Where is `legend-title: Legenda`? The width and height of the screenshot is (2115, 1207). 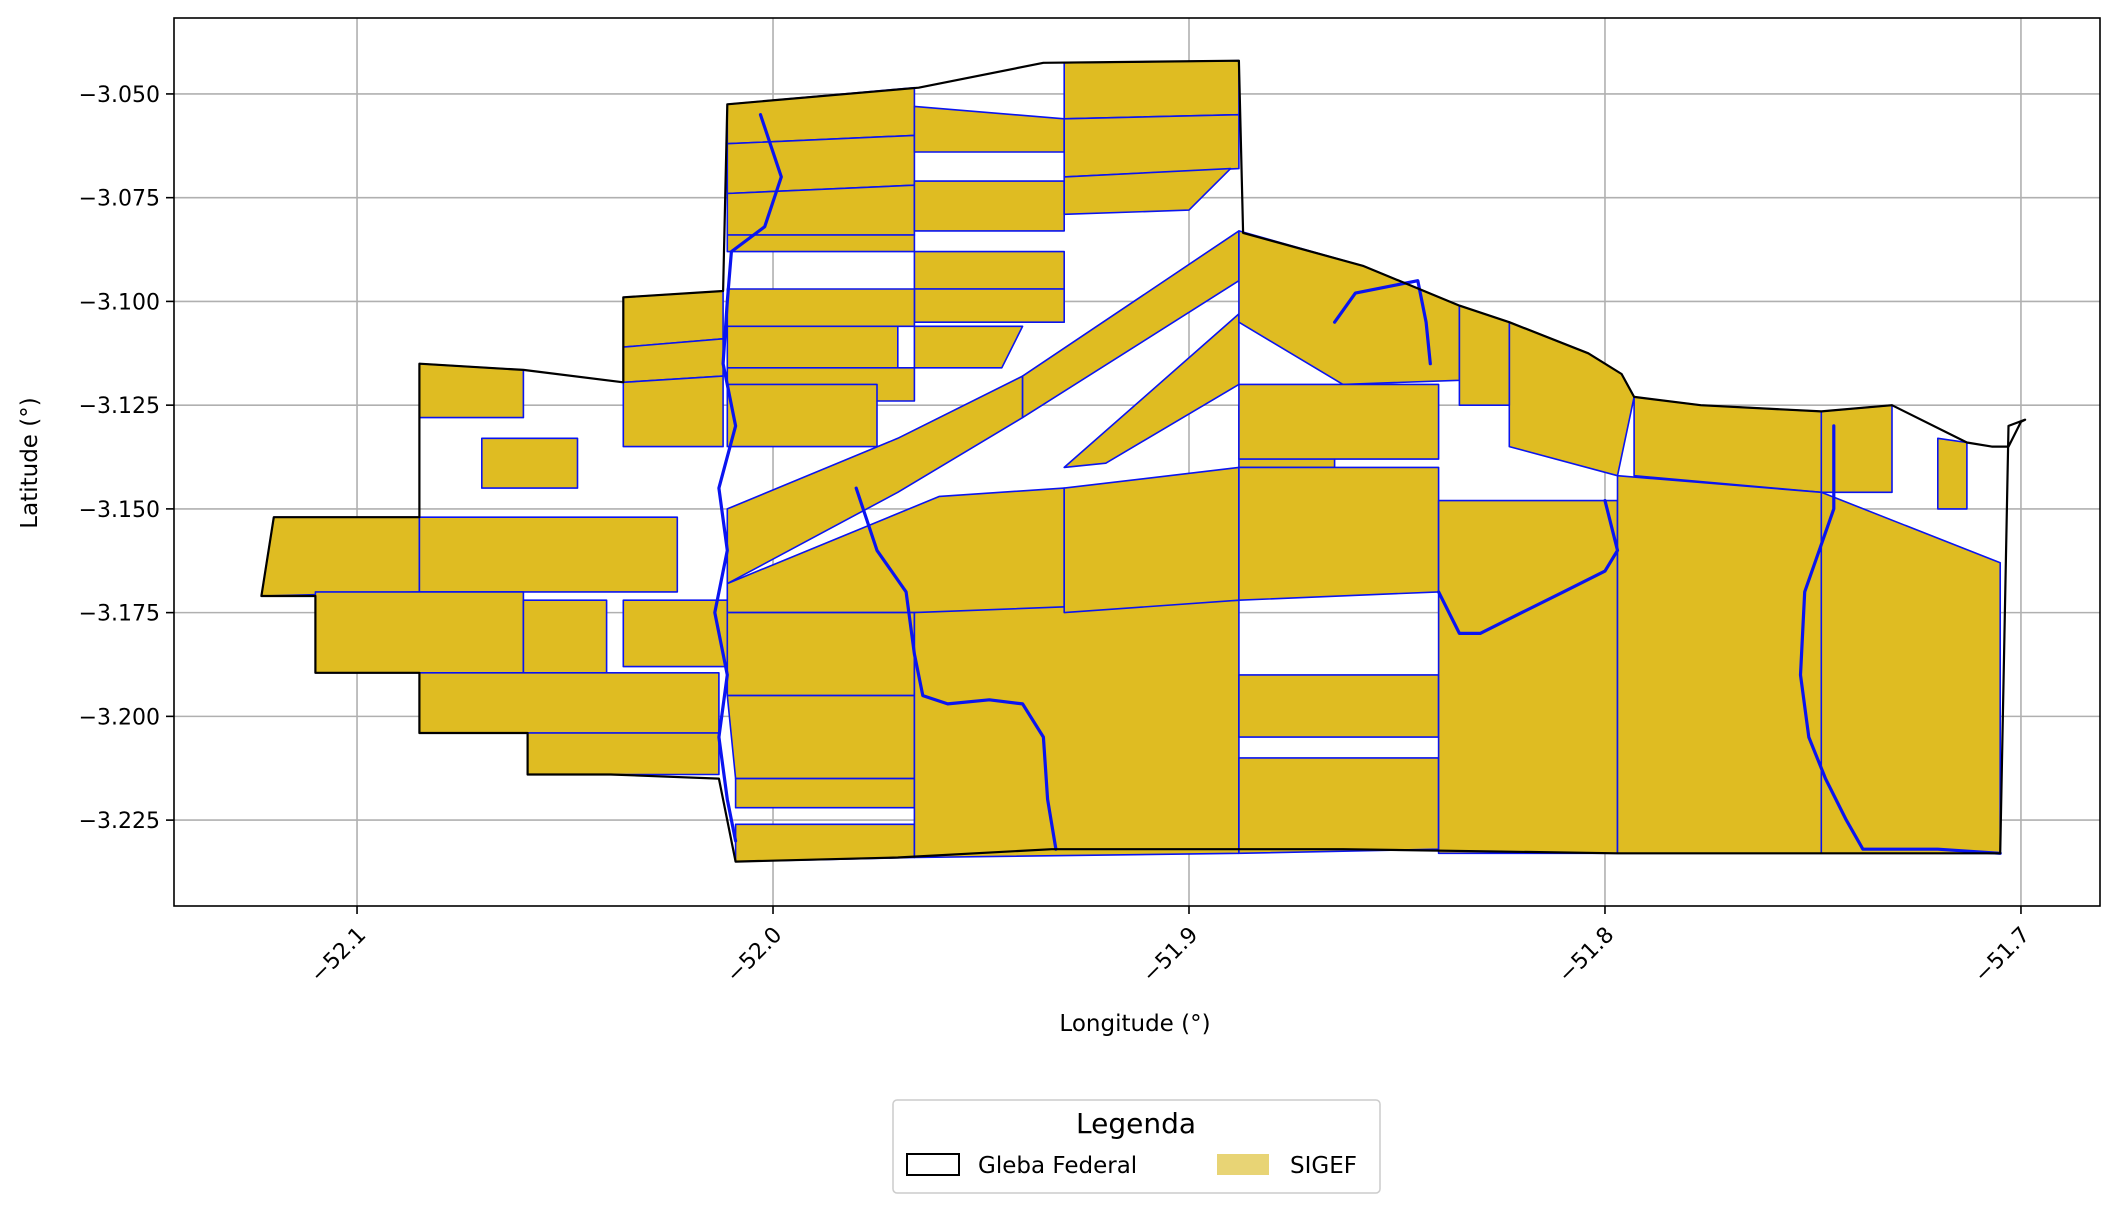
legend-title: Legenda is located at coordinates (1136, 1123).